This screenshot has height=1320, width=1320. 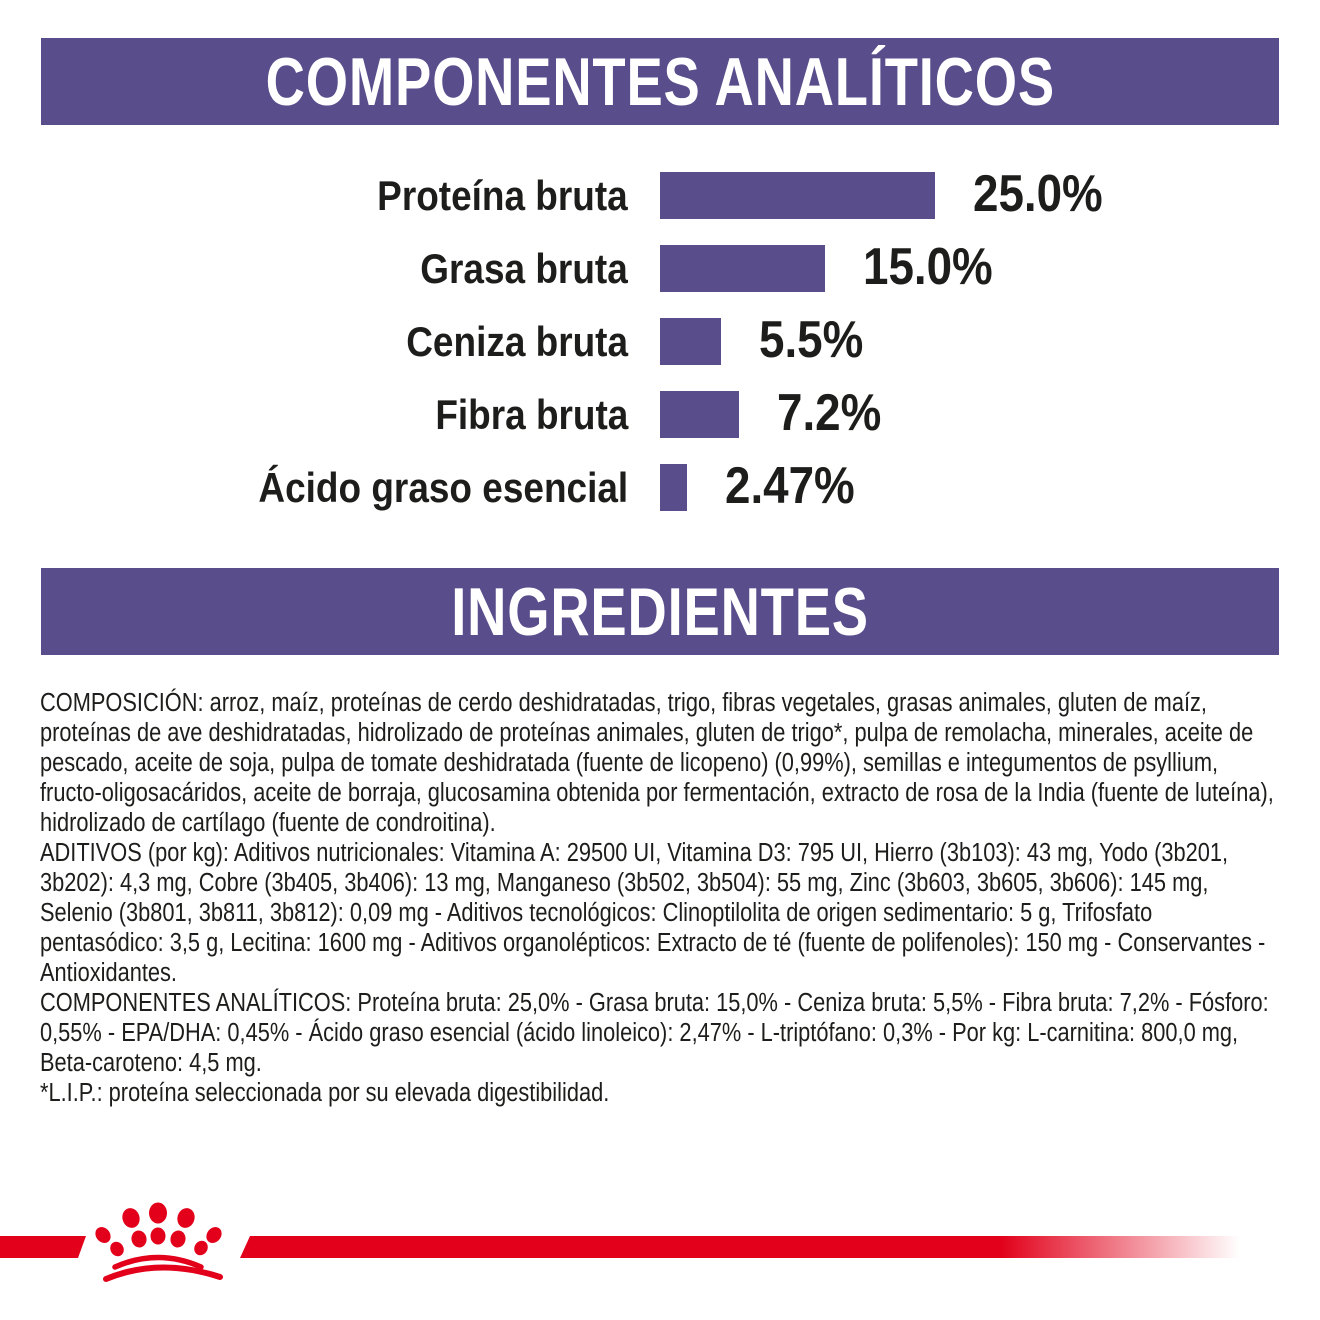 I want to click on ingredients-banner: INGREDIENTES, so click(x=660, y=611).